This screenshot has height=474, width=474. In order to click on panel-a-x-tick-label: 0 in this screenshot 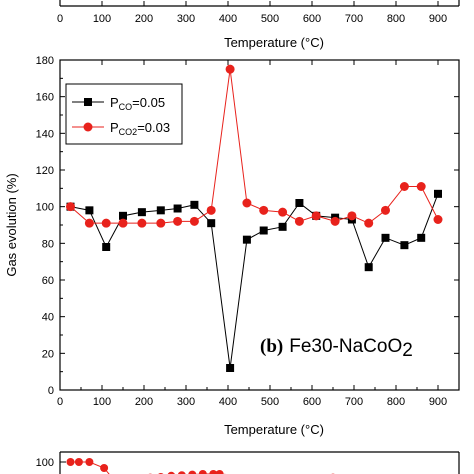, I will do `click(60, 19)`.